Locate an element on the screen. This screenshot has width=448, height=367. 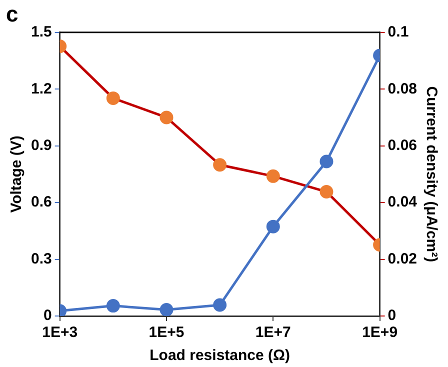
y2-tick-label: 0.02 is located at coordinates (403, 259).